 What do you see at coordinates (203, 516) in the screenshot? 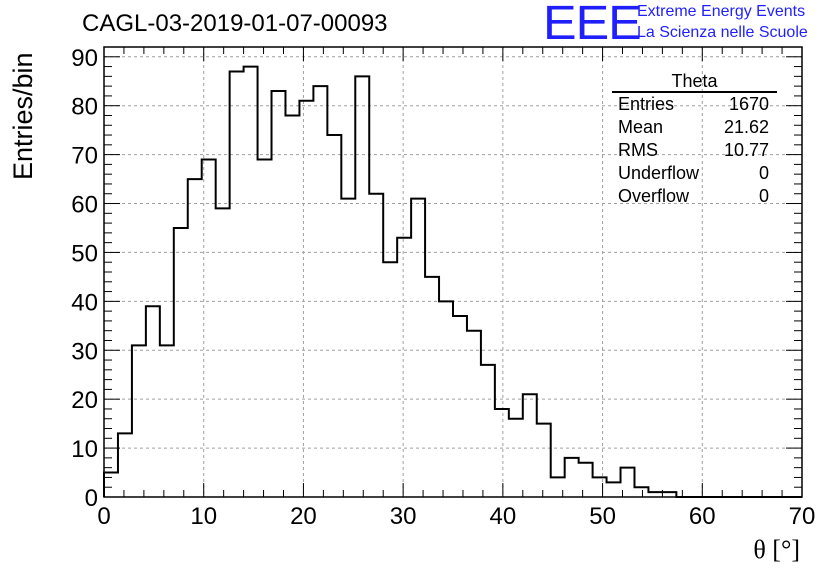
I see `x-tick-label: 10` at bounding box center [203, 516].